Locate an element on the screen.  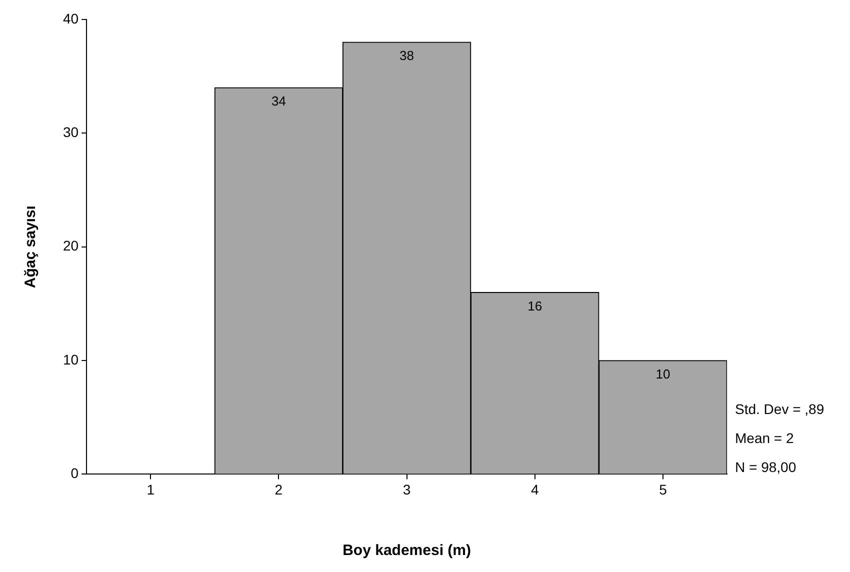
data-label: 16 is located at coordinates (535, 306).